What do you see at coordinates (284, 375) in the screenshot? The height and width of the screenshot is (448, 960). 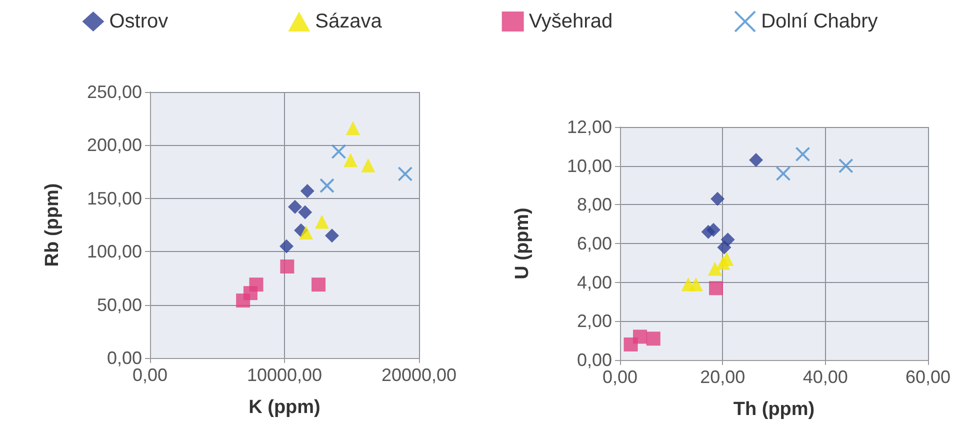 I see `x-tick-label: 10000,00` at bounding box center [284, 375].